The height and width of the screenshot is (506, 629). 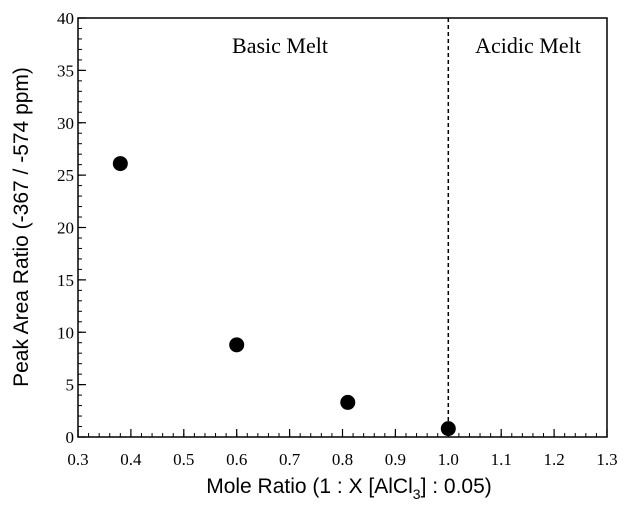 I want to click on x-tick-label: 0.9, so click(x=395, y=459).